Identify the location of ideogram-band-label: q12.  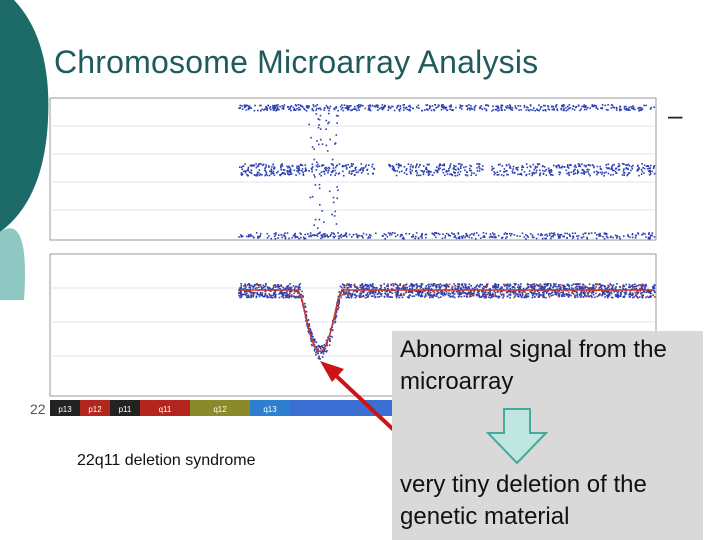
(220, 409).